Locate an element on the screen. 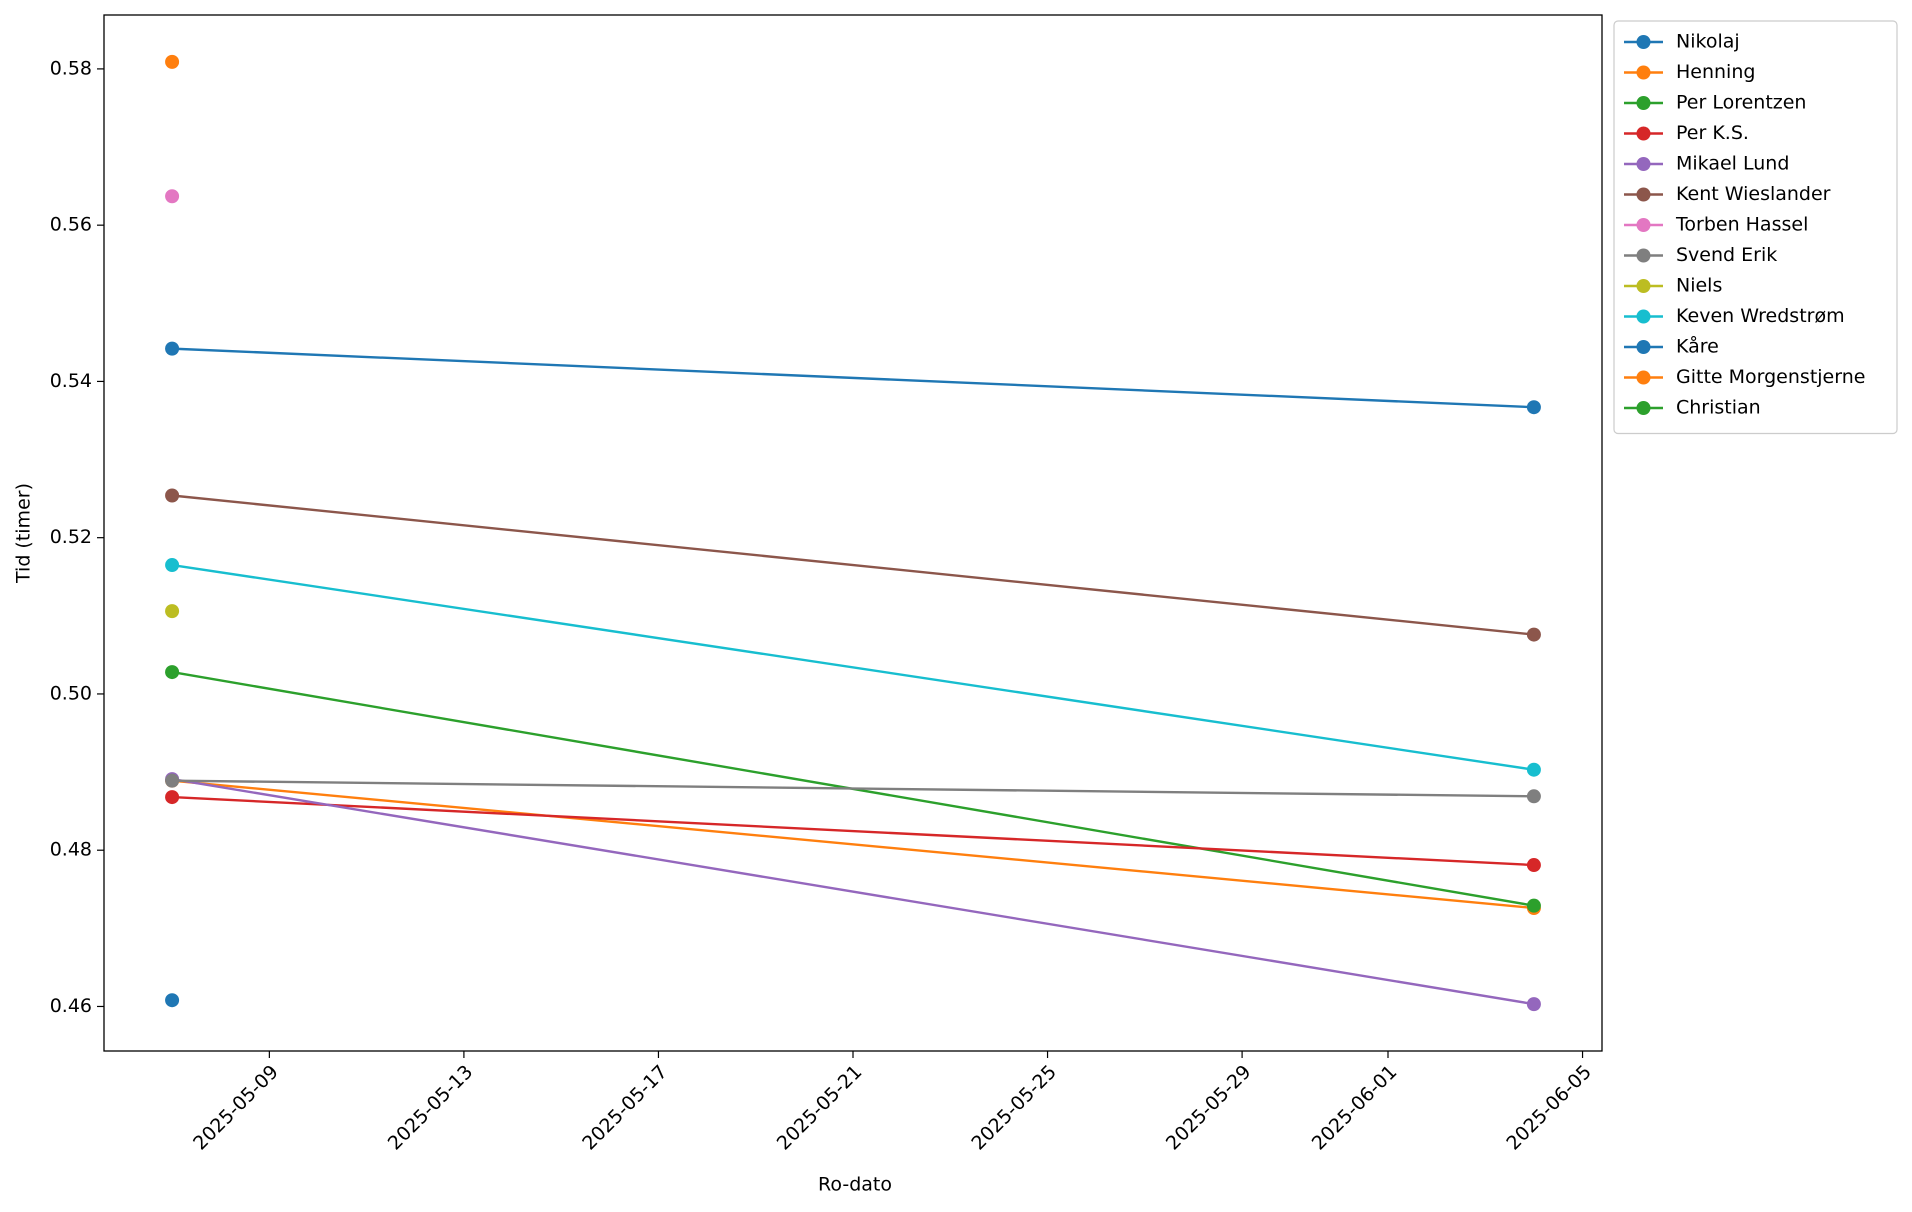  legend-label: Mikael Lund is located at coordinates (1732, 164).